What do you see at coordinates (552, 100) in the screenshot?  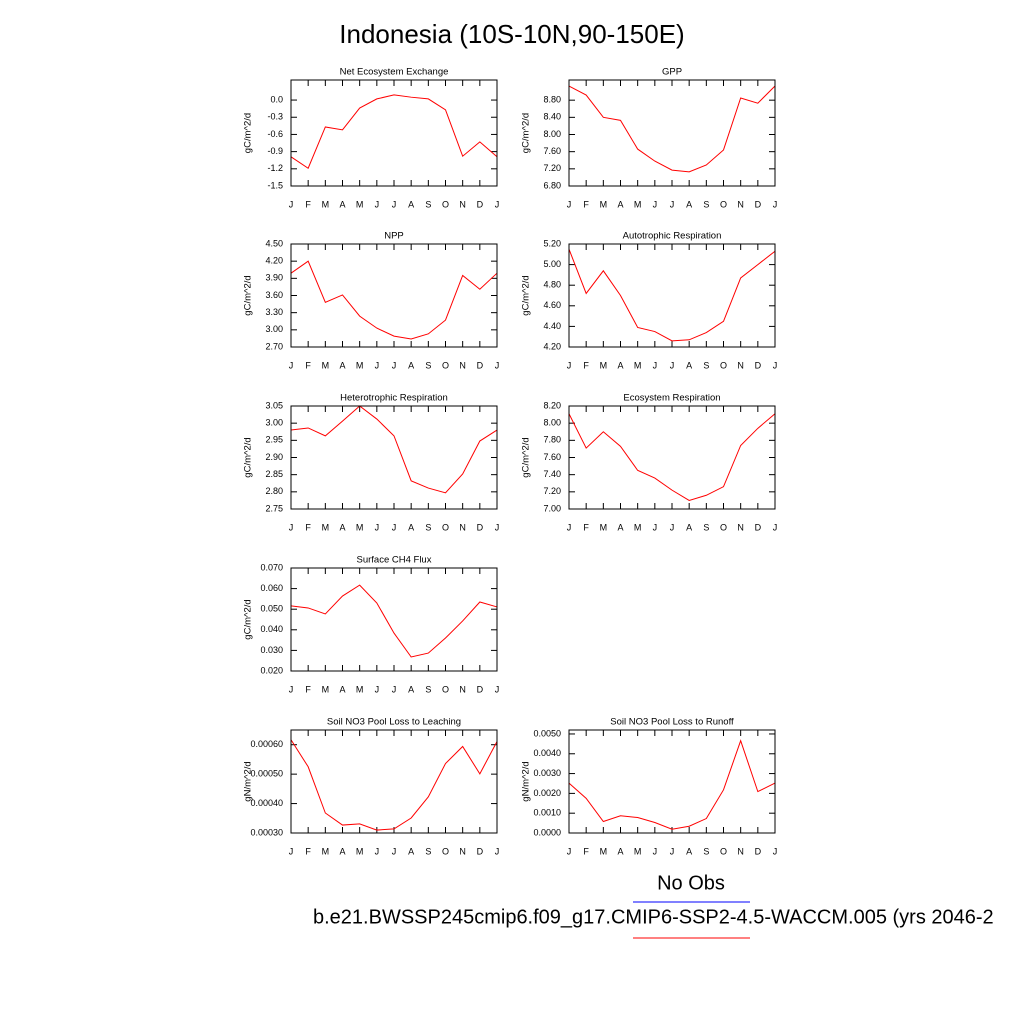 I see `y-tick-label: 8.80` at bounding box center [552, 100].